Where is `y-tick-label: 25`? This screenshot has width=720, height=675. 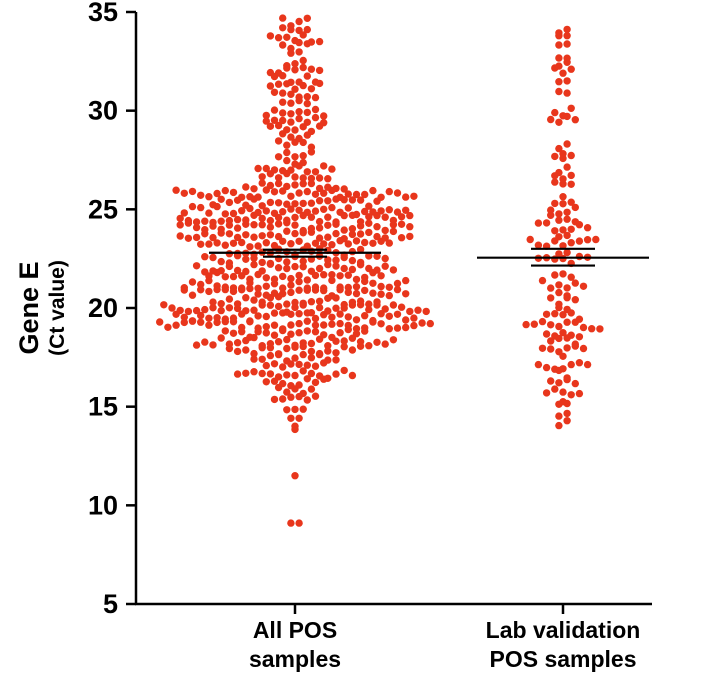
y-tick-label: 25 is located at coordinates (103, 209).